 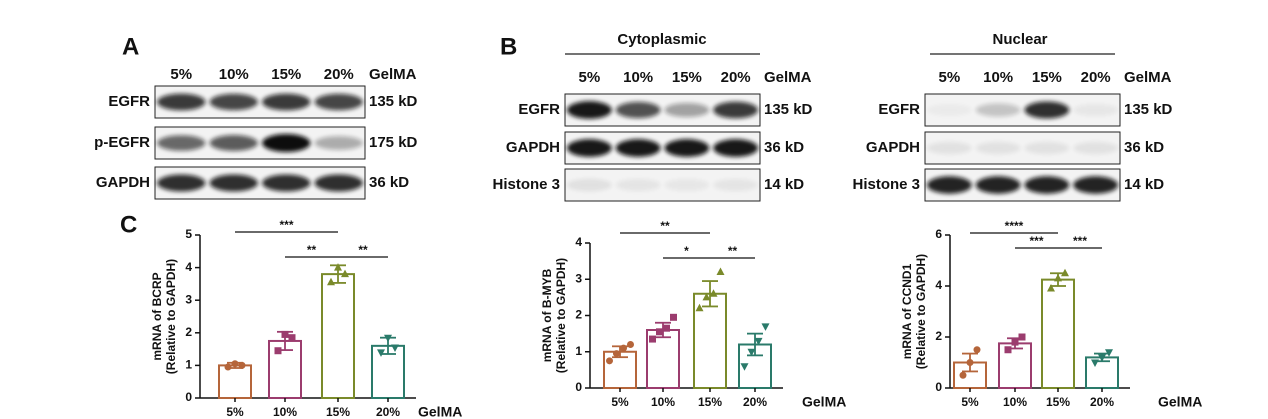 I want to click on panel-label: A, so click(x=130, y=46).